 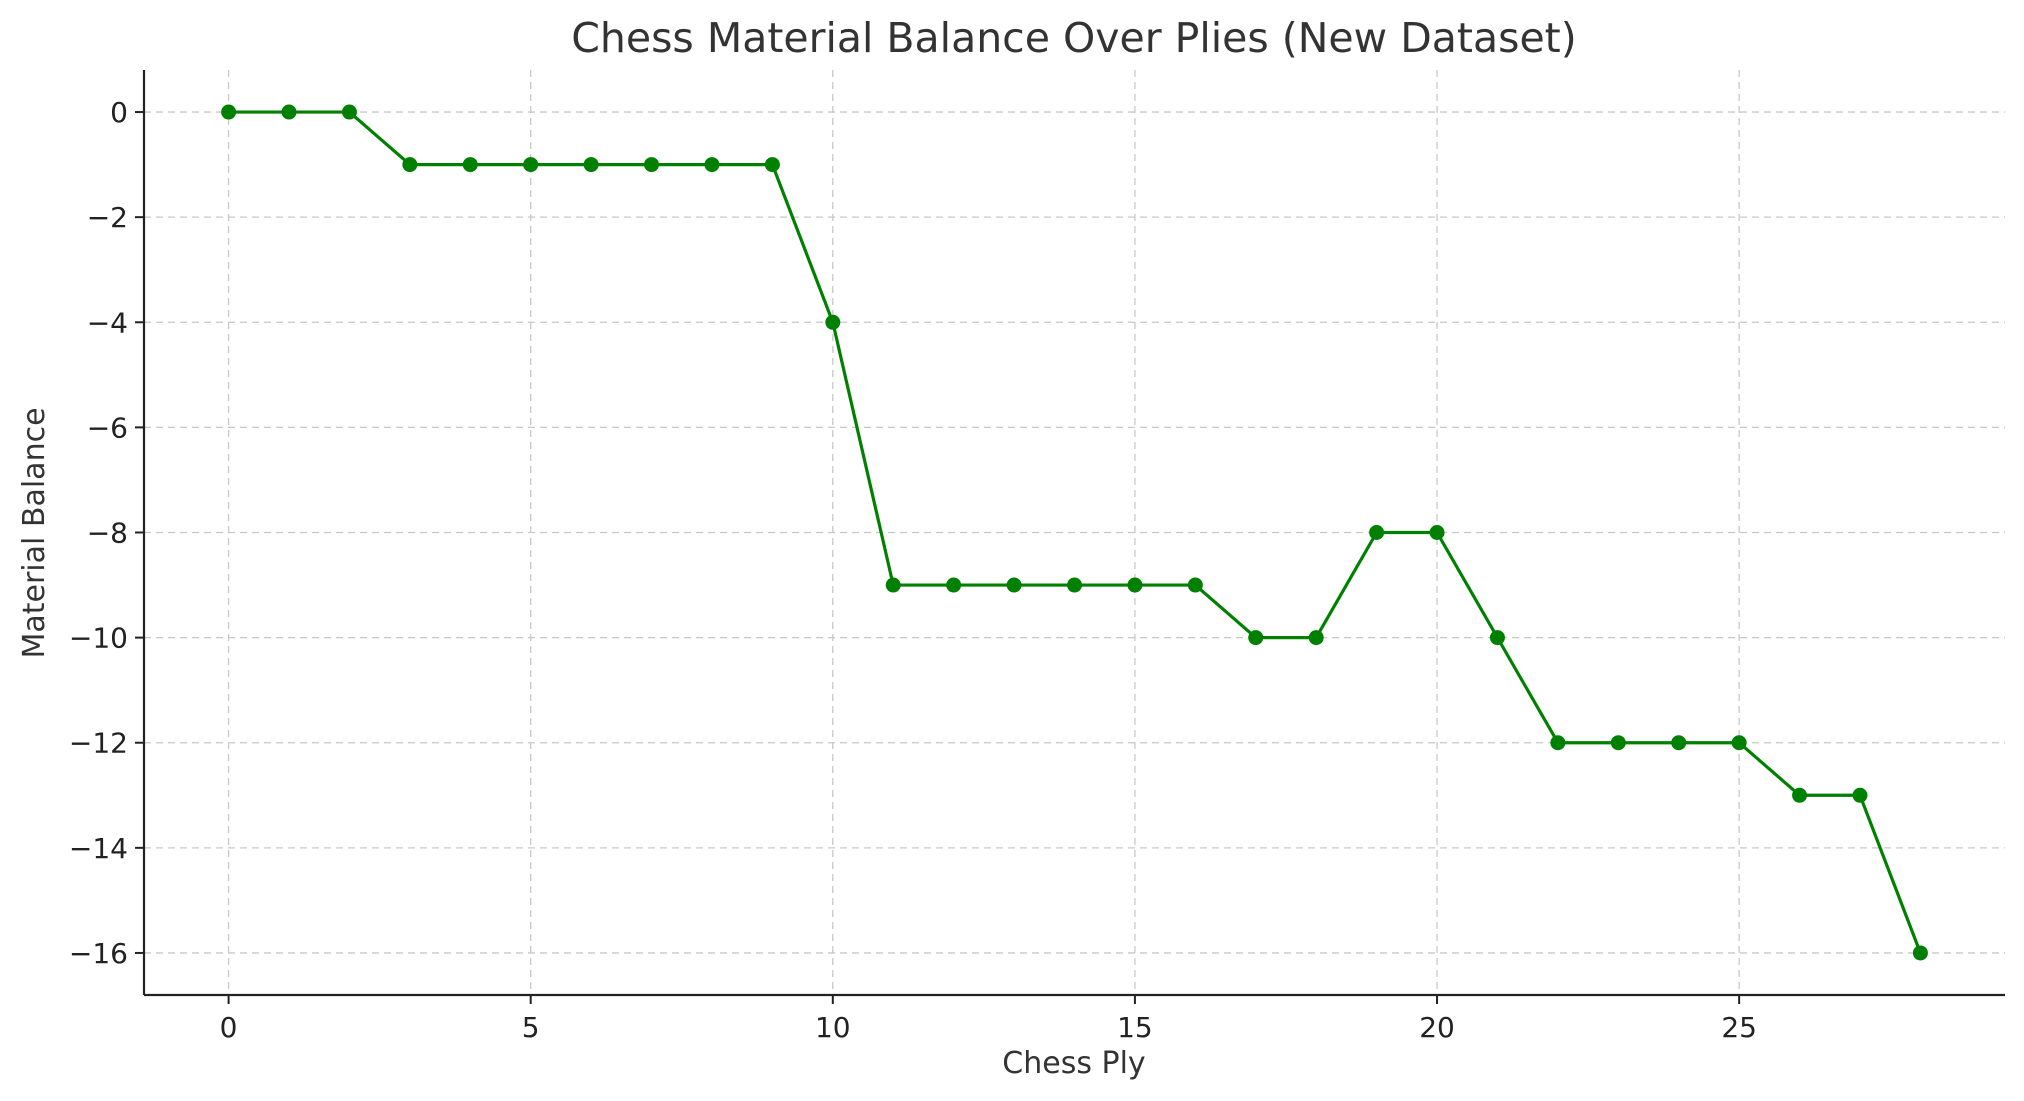 What do you see at coordinates (107, 533) in the screenshot?
I see `y-tick-label: −8` at bounding box center [107, 533].